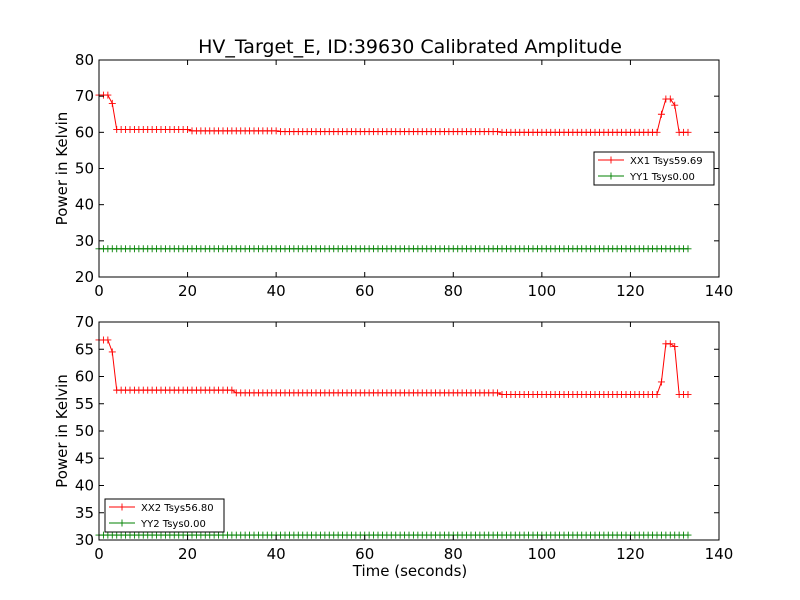 The image size is (800, 600). What do you see at coordinates (84, 349) in the screenshot?
I see `y-tick-label: 65` at bounding box center [84, 349].